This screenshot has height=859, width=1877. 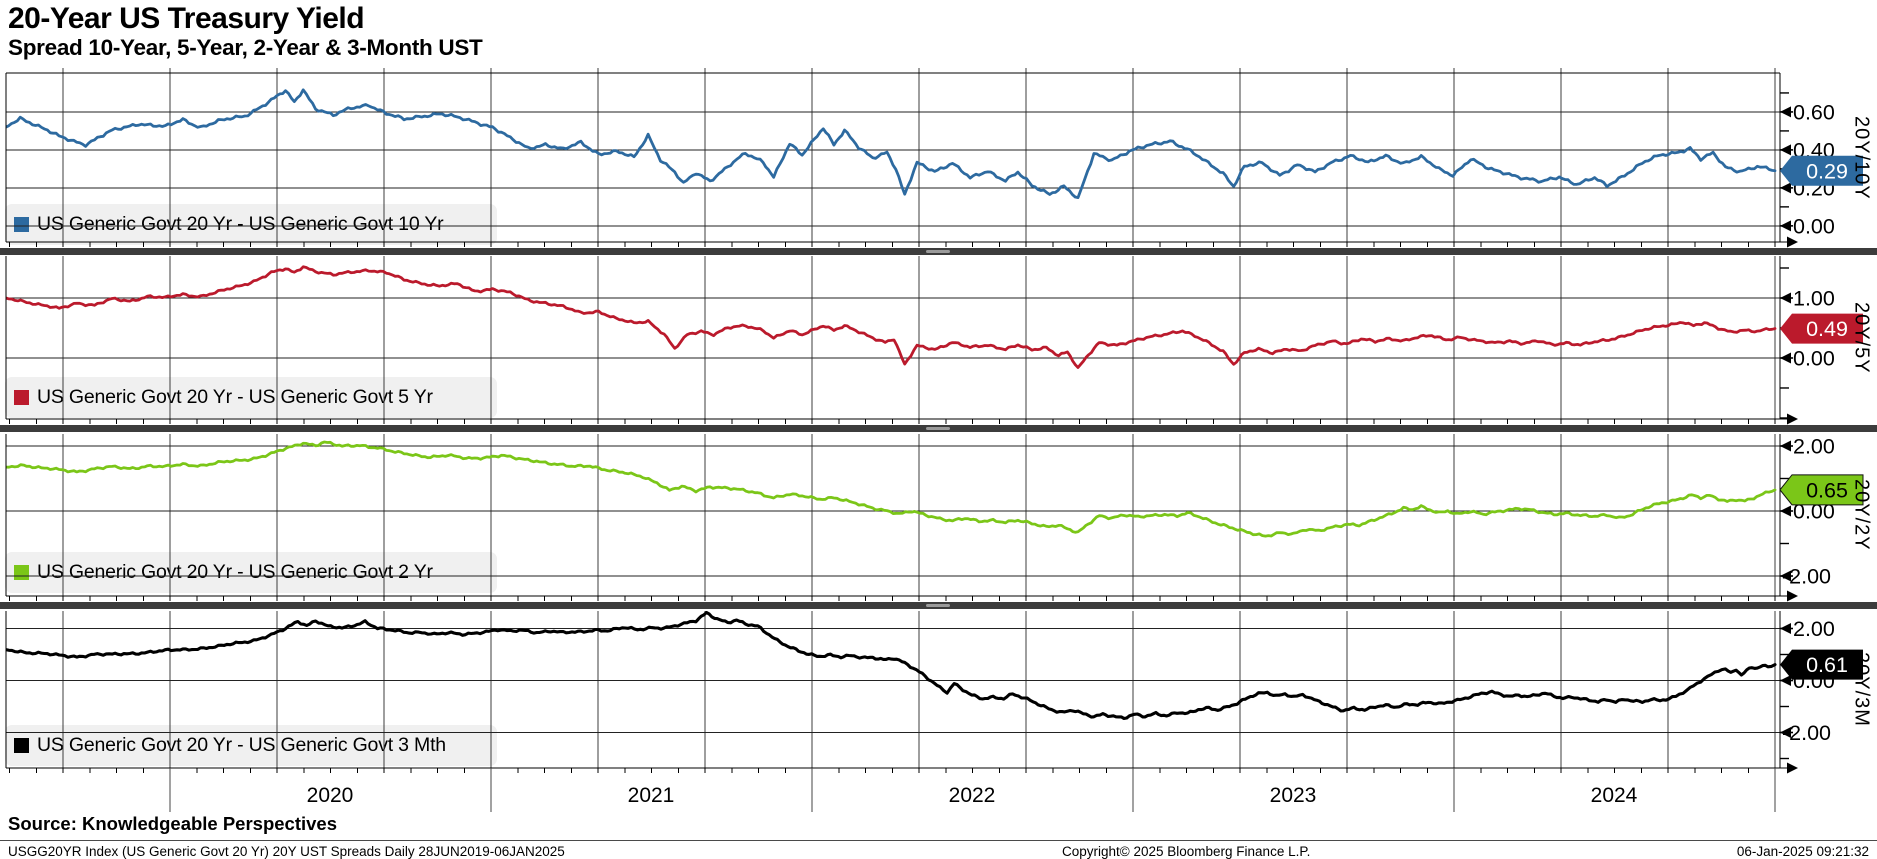 What do you see at coordinates (1861, 157) in the screenshot?
I see `axis-title-20y-10y: 20Y/10Y` at bounding box center [1861, 157].